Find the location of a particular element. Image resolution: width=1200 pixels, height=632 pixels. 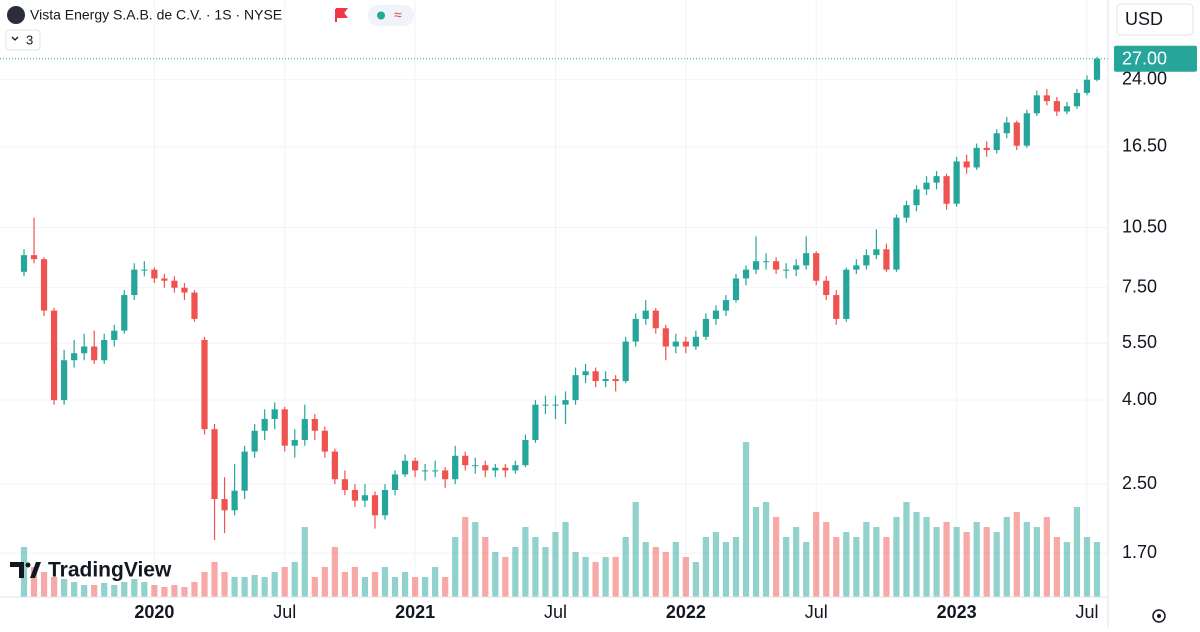

x-tick-label: Jul is located at coordinates (555, 612).